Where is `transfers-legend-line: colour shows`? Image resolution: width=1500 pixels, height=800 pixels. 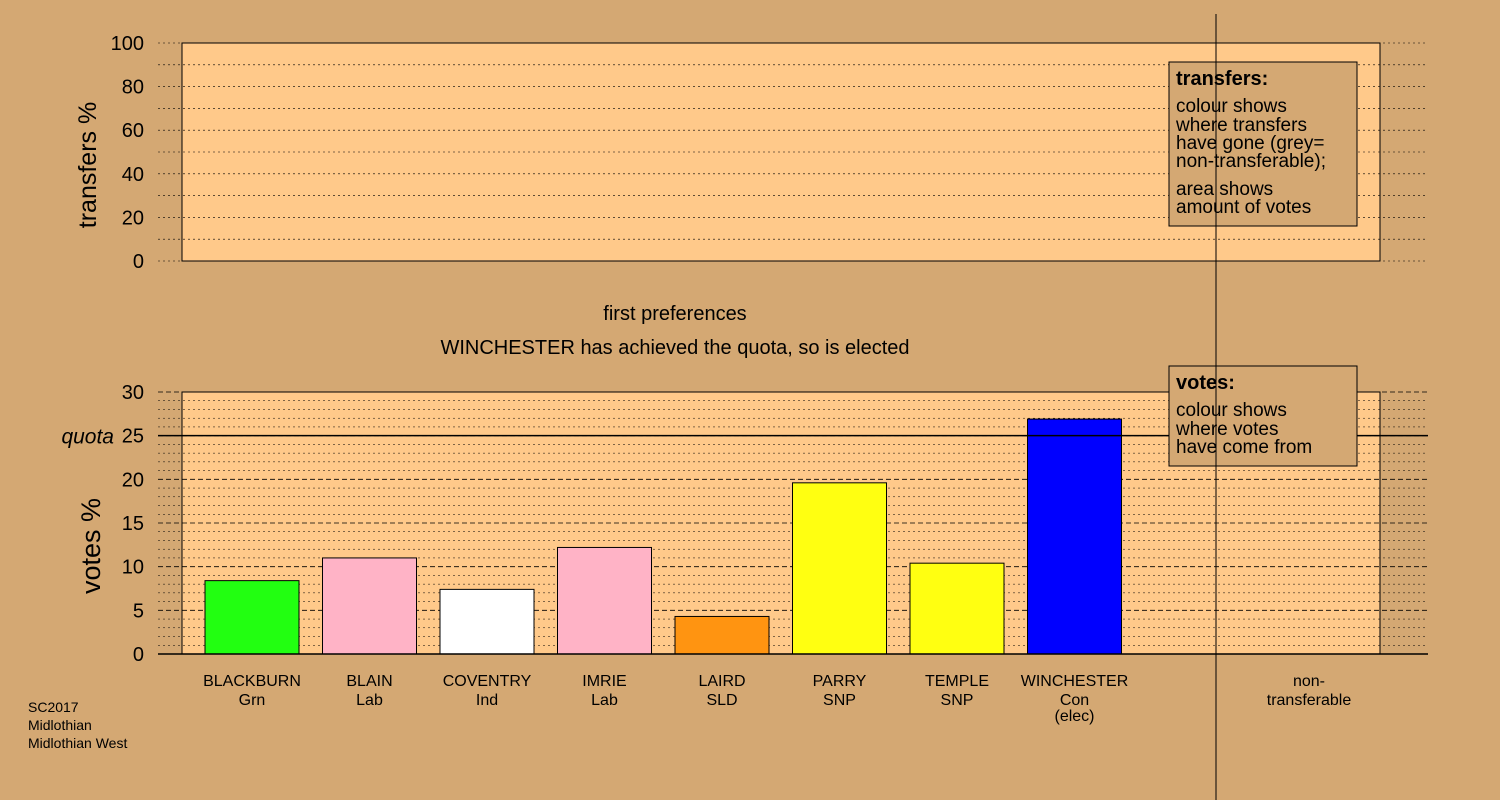
transfers-legend-line: colour shows is located at coordinates (1231, 106).